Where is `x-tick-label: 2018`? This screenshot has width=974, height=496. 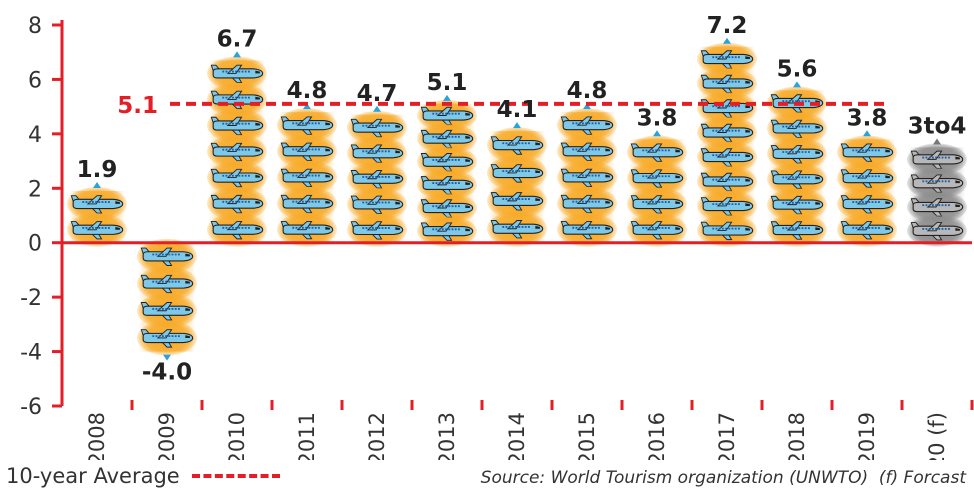 x-tick-label: 2018 is located at coordinates (797, 436).